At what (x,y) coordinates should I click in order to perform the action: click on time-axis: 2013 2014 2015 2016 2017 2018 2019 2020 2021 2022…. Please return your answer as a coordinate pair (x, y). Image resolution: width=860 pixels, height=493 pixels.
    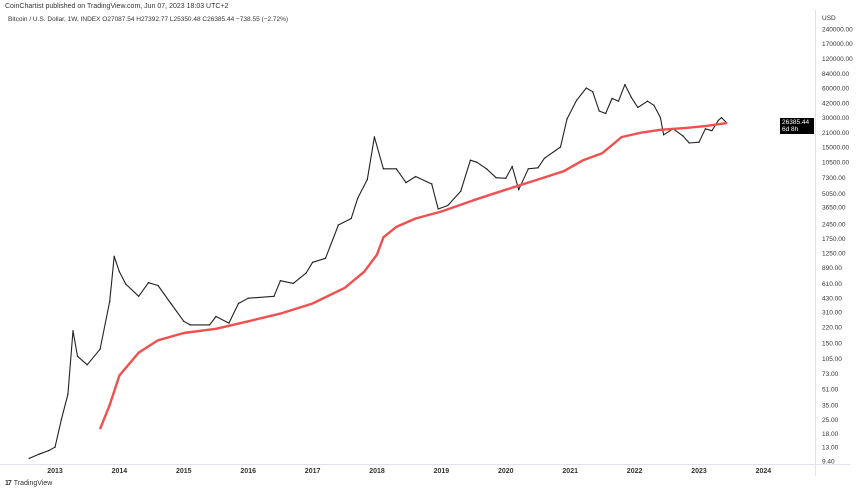
    Looking at the image, I should click on (409, 471).